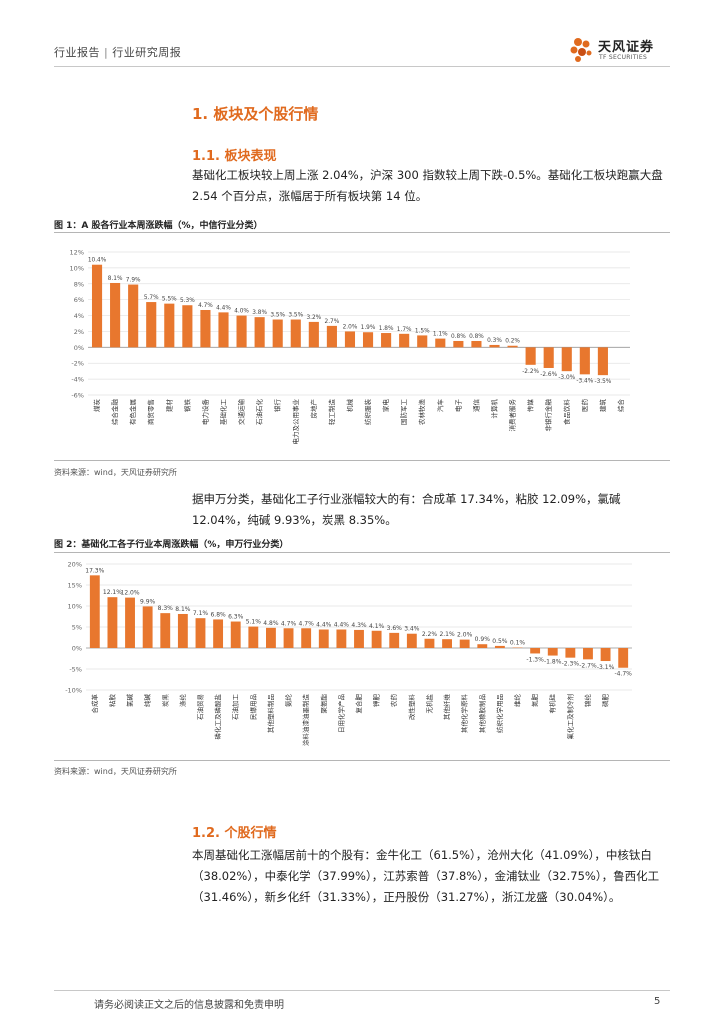 This screenshot has width=724, height=1024. I want to click on y-tick-label: -6%, so click(77, 396).